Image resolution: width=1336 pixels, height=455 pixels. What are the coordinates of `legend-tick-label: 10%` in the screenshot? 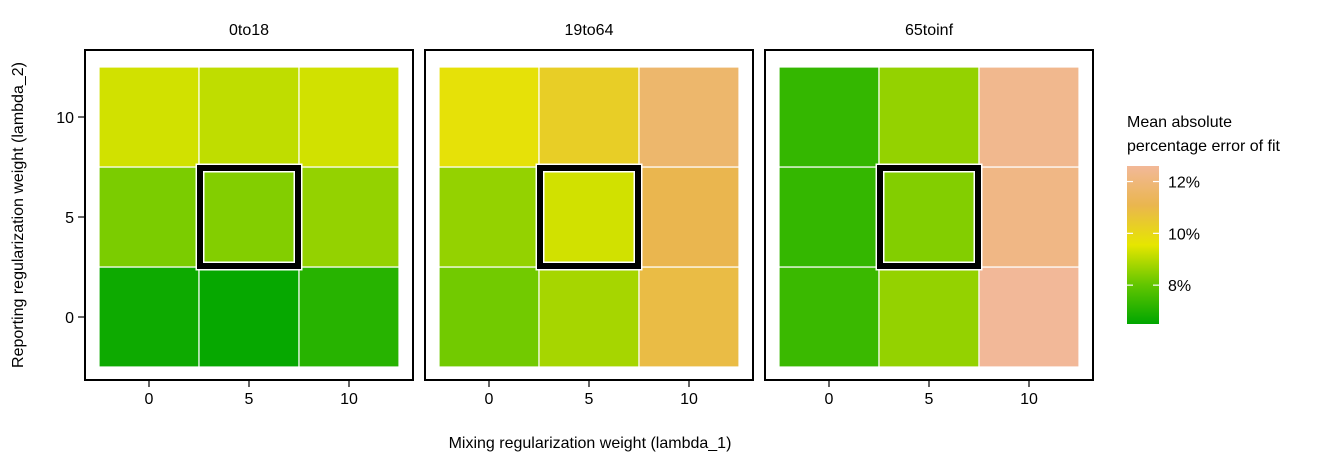 It's located at (1184, 234).